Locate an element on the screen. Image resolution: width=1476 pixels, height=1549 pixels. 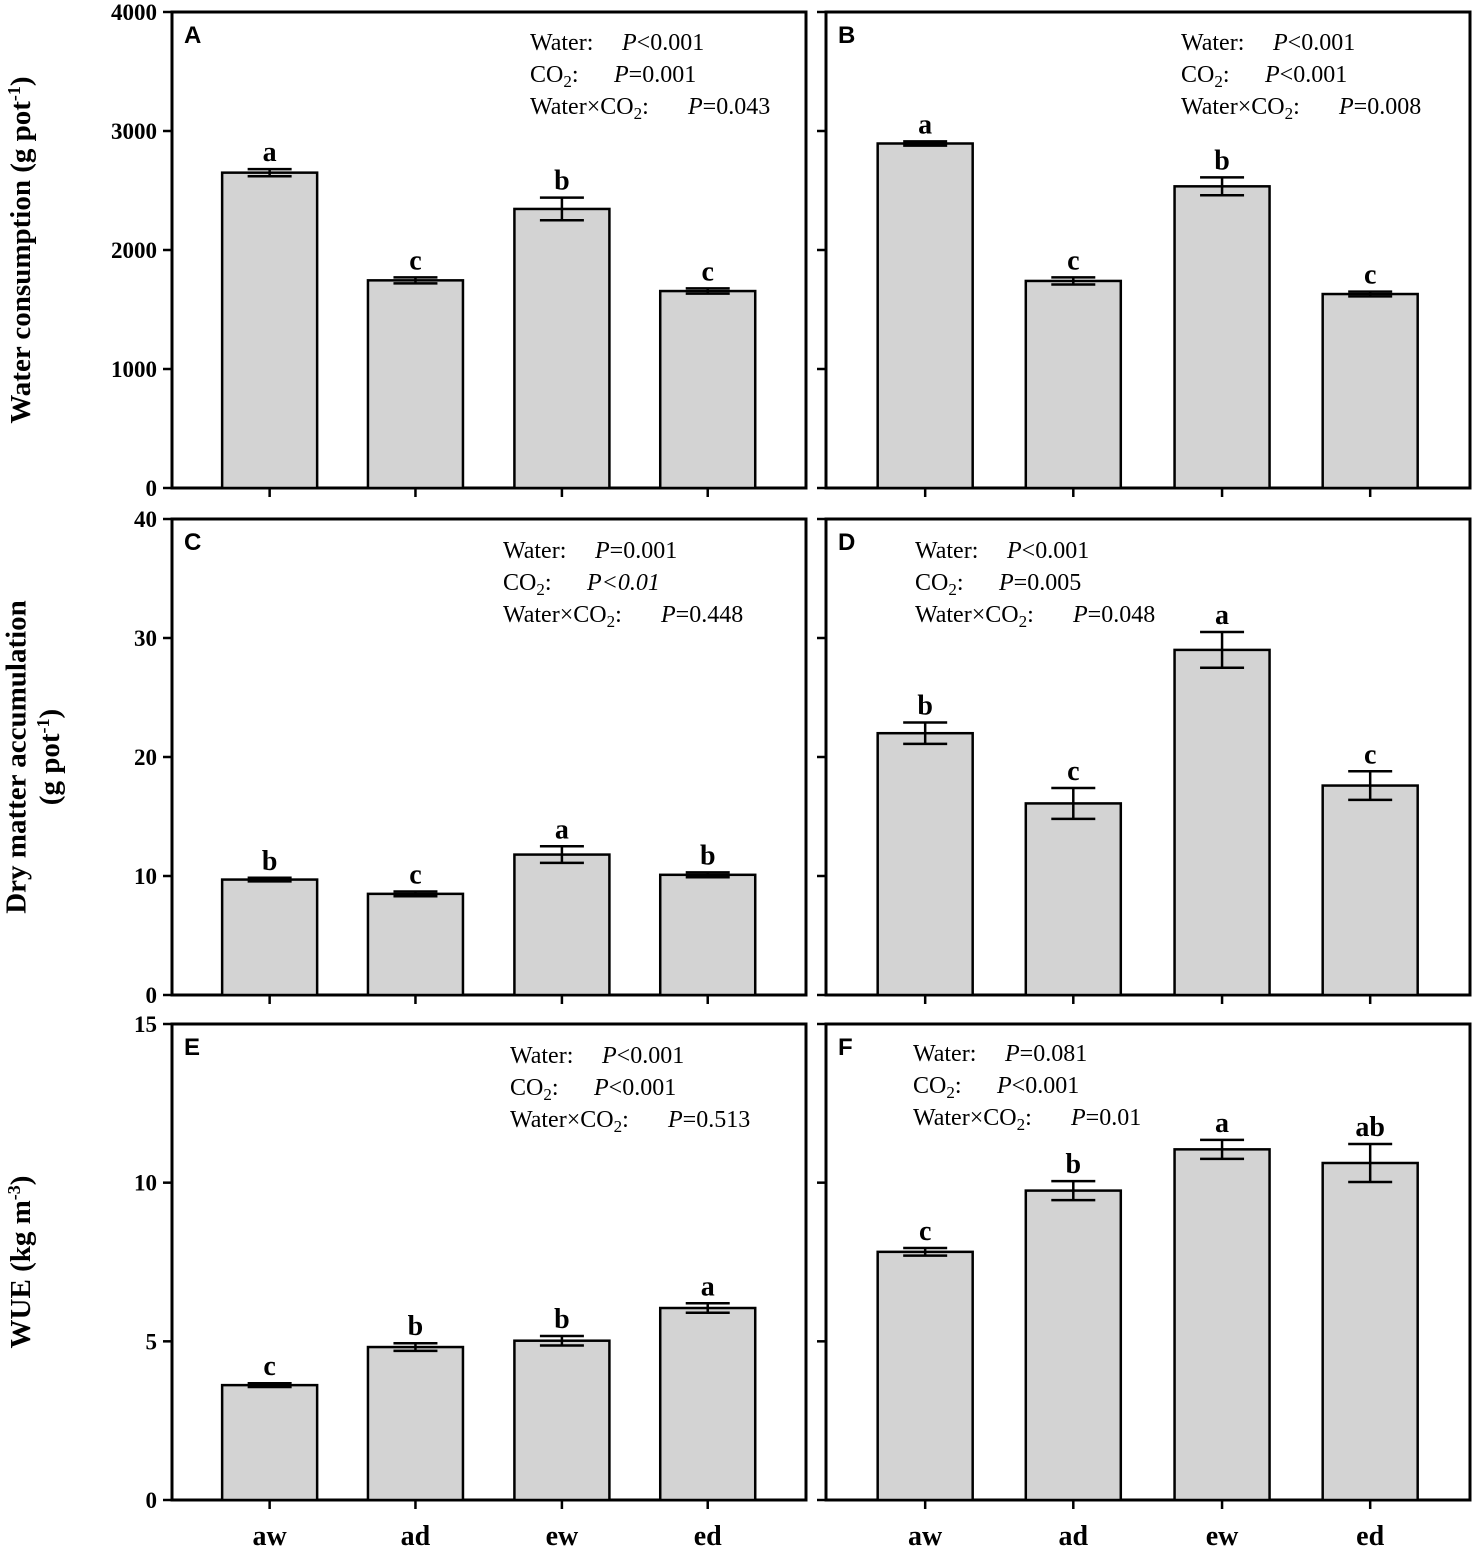
stat-line: Water×CO2: P=0.01 is located at coordinates (1027, 1119).